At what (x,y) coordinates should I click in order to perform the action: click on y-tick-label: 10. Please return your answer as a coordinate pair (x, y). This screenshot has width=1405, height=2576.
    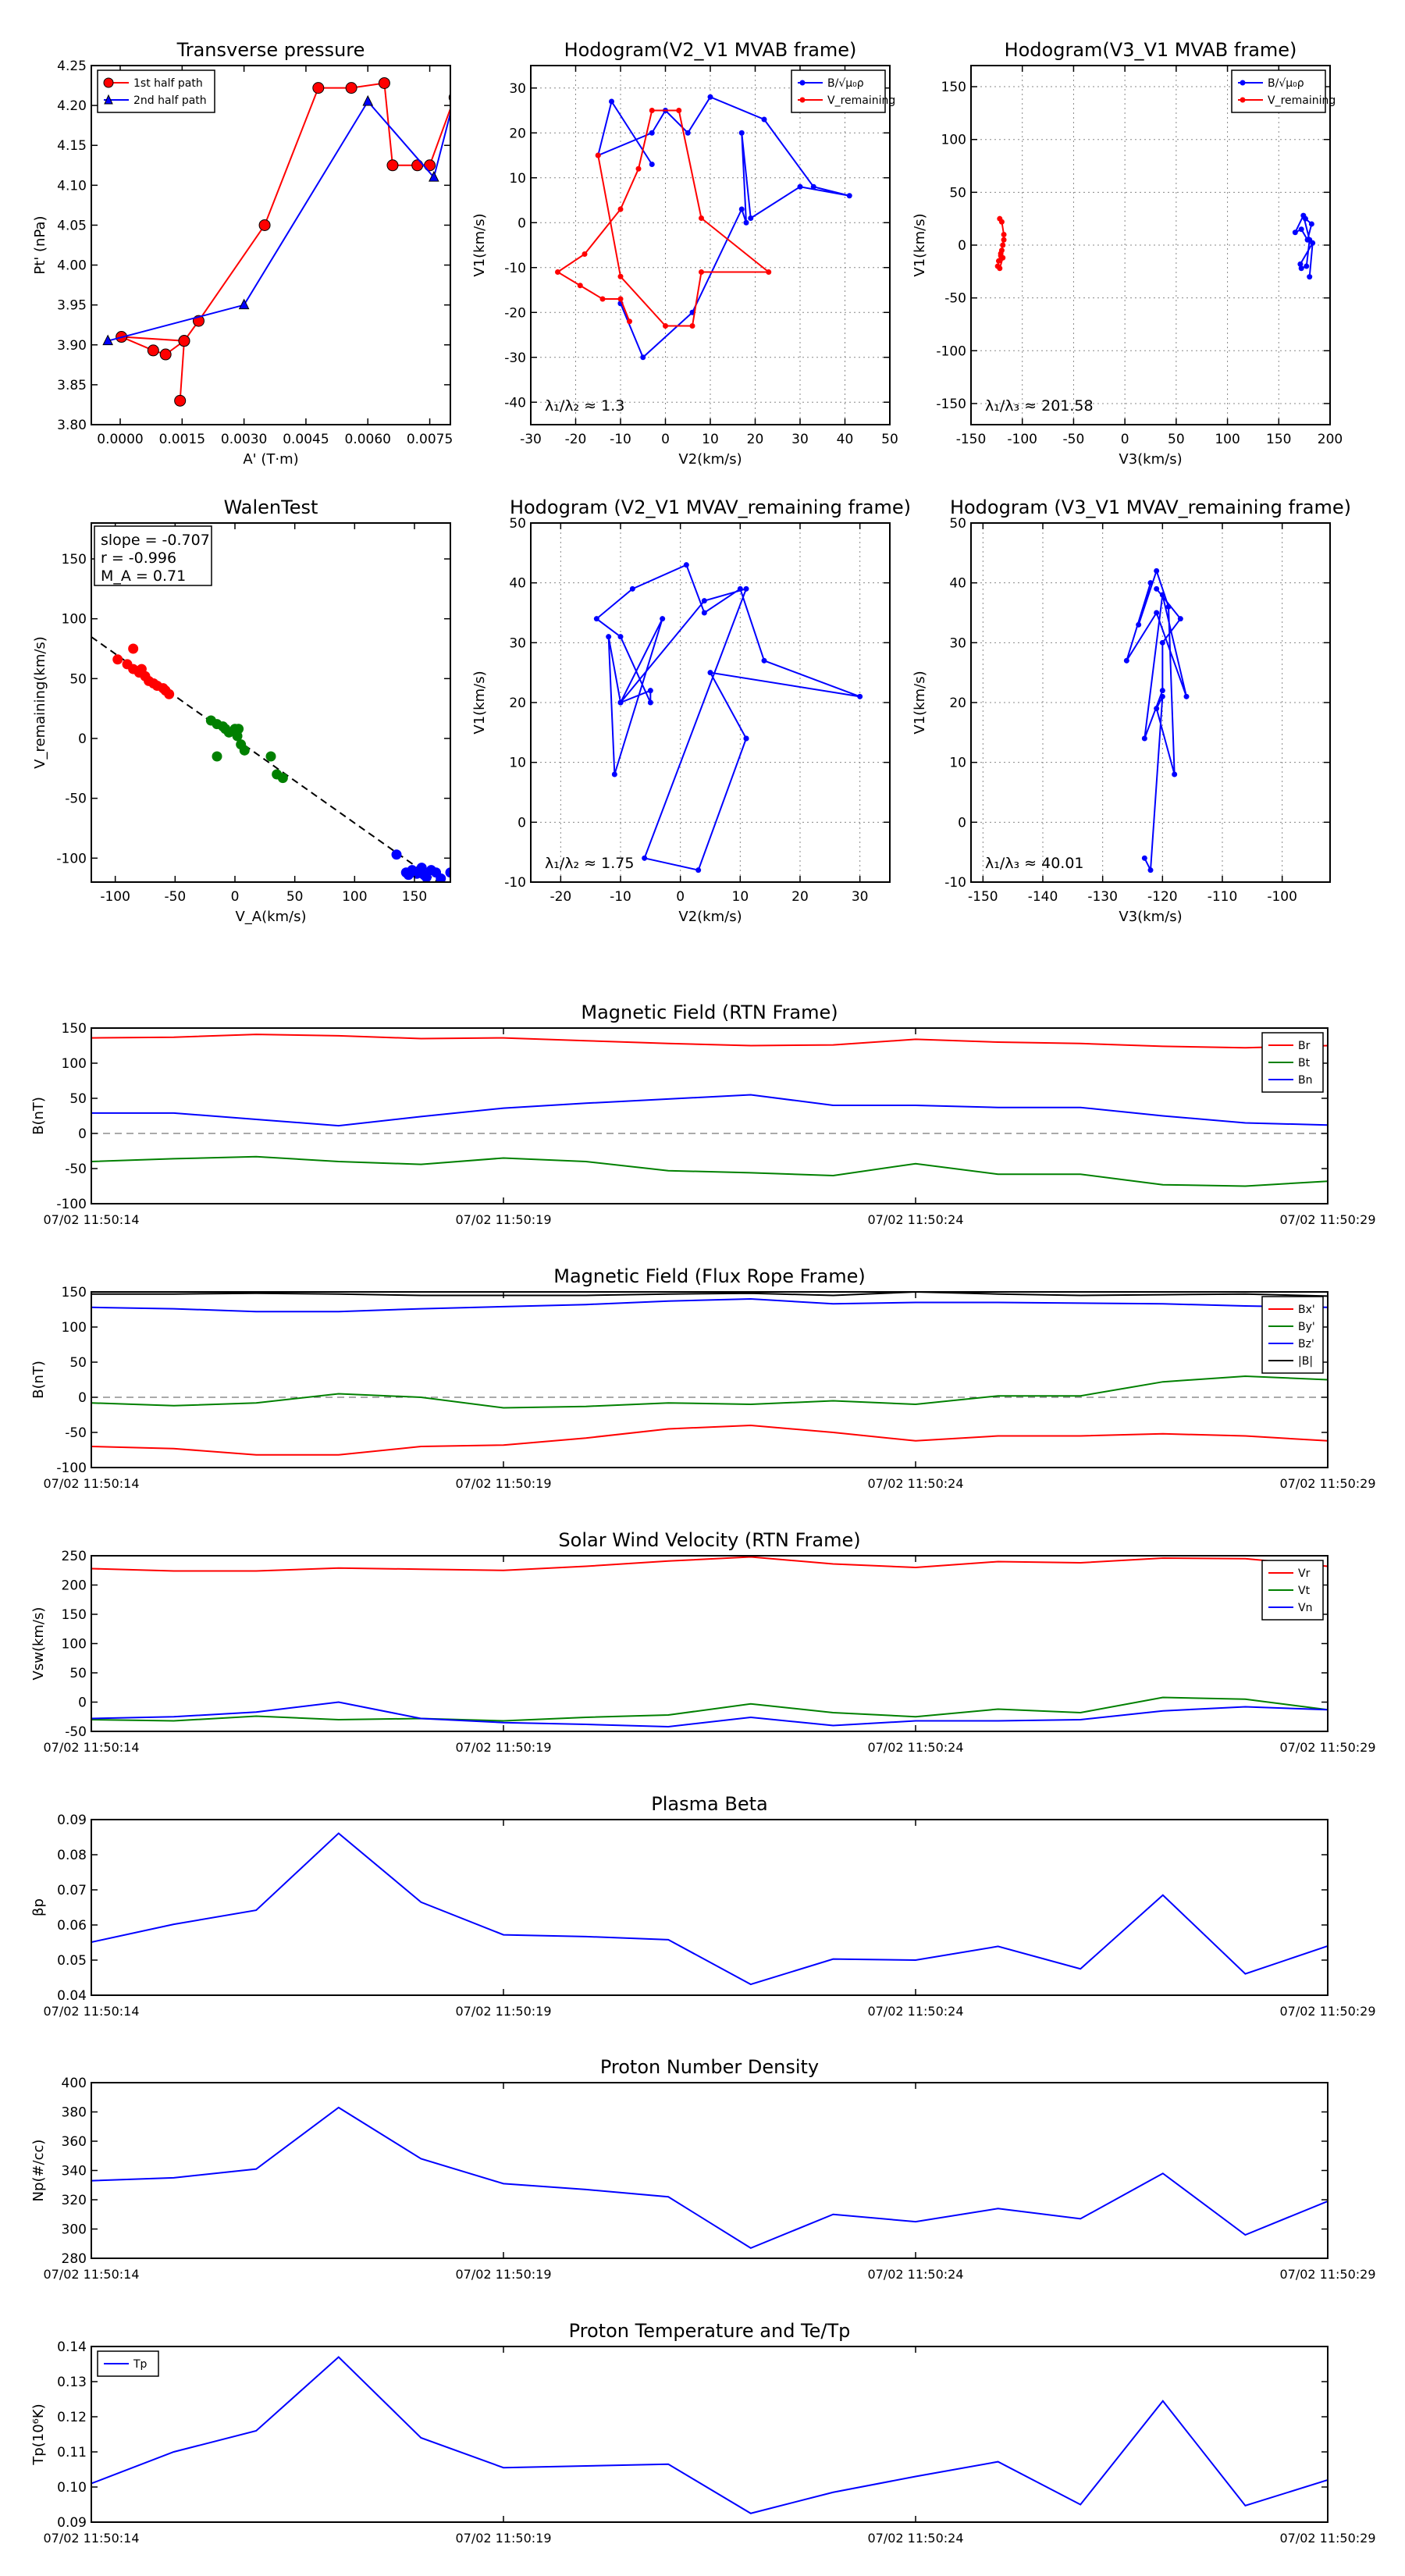
    Looking at the image, I should click on (517, 179).